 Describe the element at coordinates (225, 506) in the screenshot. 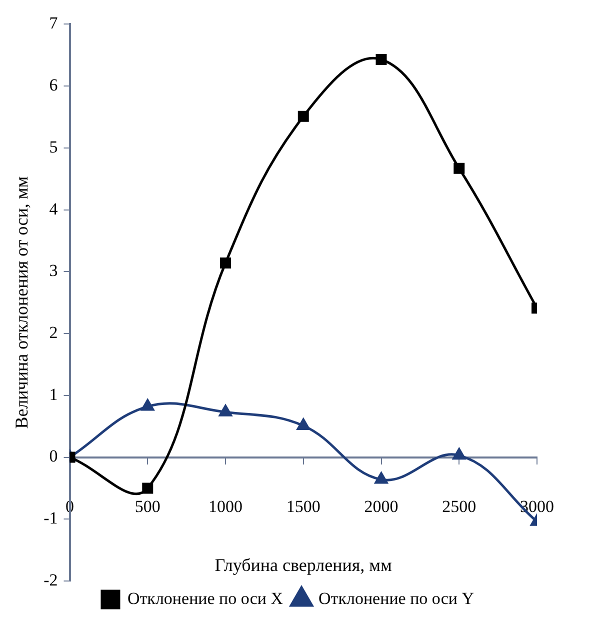

I see `x-tick-label: 1000` at that location.